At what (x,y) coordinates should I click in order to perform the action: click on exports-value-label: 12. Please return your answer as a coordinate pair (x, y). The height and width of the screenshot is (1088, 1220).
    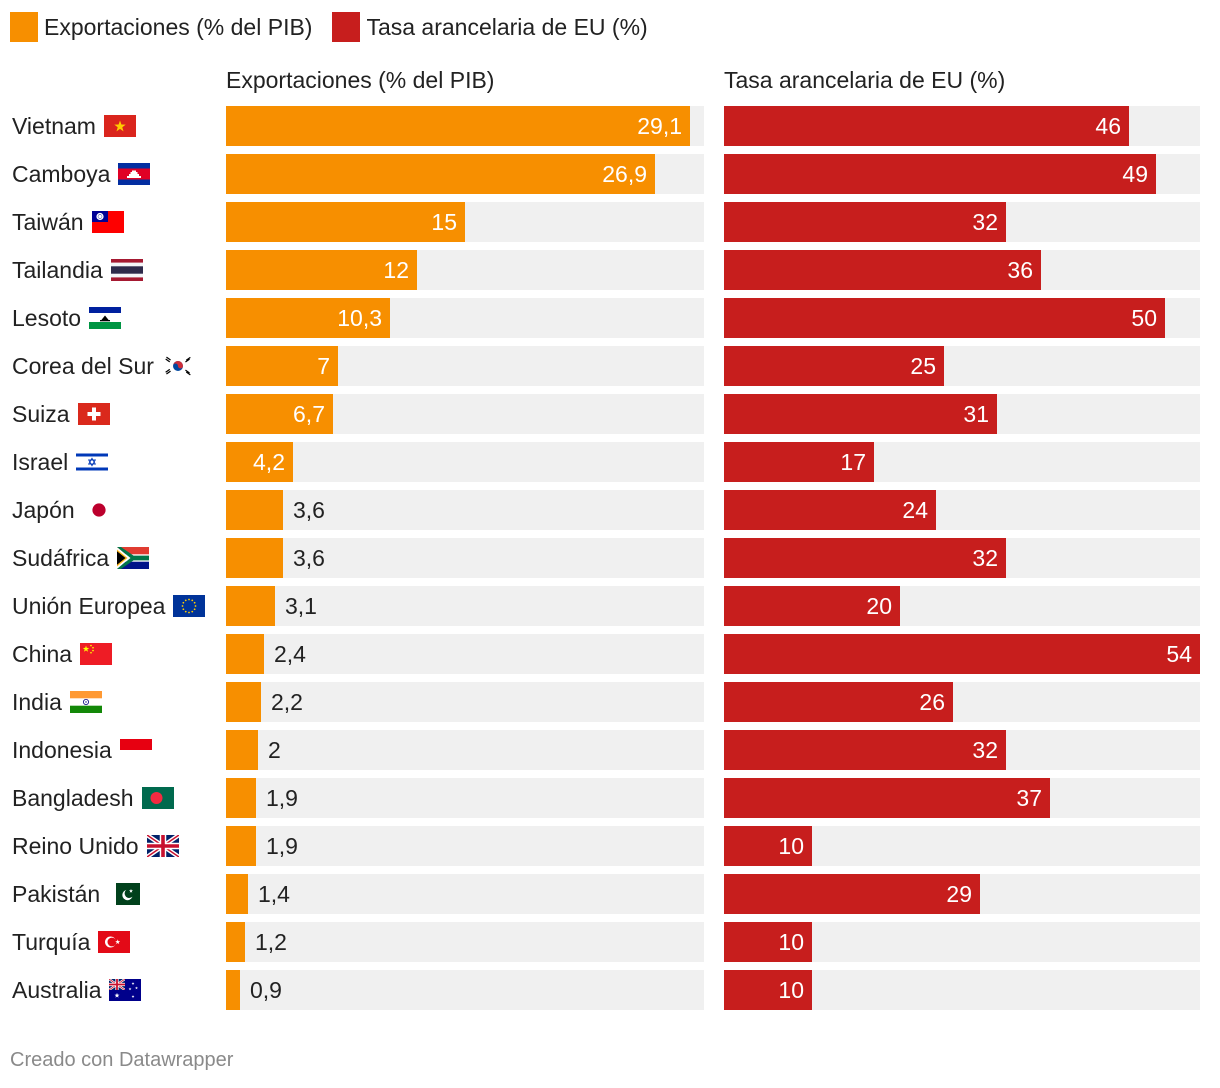
    Looking at the image, I should click on (396, 270).